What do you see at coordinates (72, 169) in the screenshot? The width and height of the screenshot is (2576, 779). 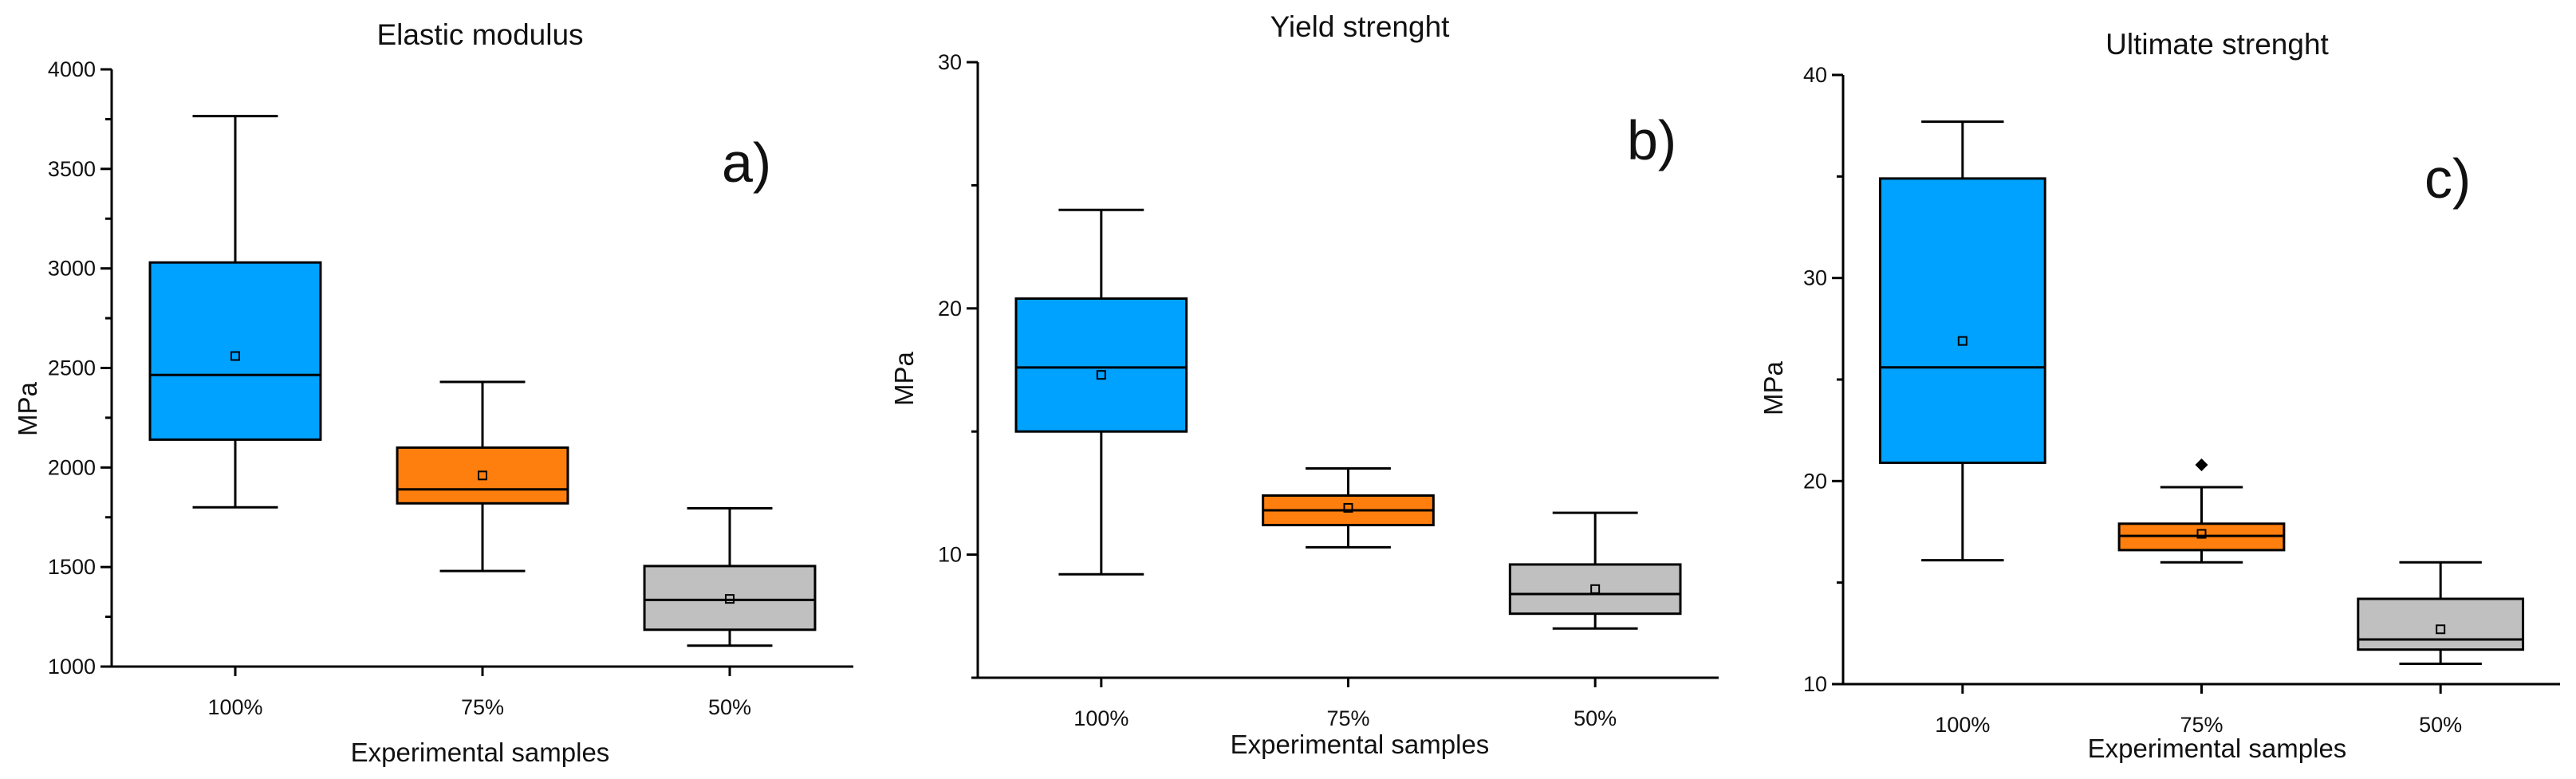 I see `y-tick-label: 3500` at bounding box center [72, 169].